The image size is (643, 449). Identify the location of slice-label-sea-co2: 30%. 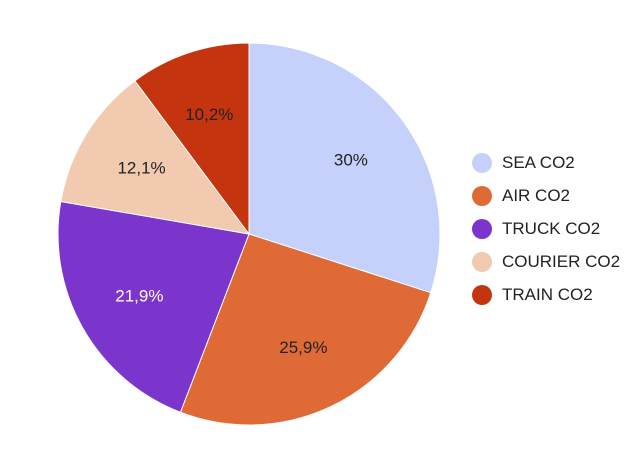
(351, 159).